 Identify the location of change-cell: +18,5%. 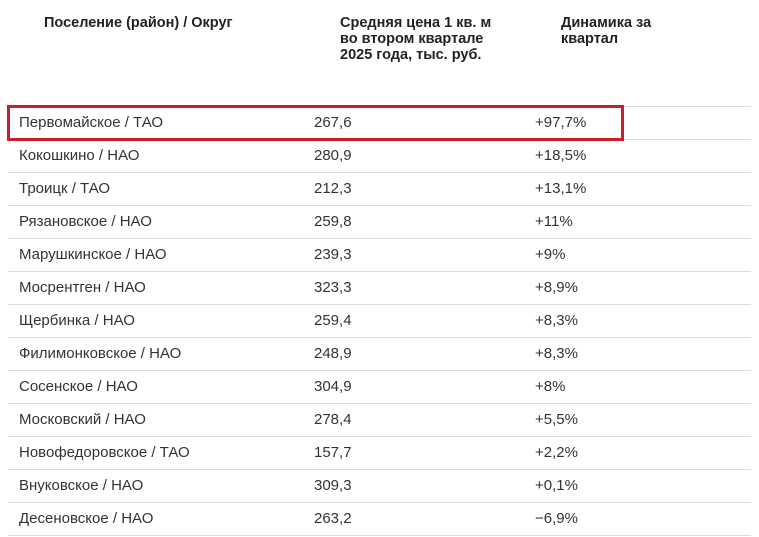
(561, 155).